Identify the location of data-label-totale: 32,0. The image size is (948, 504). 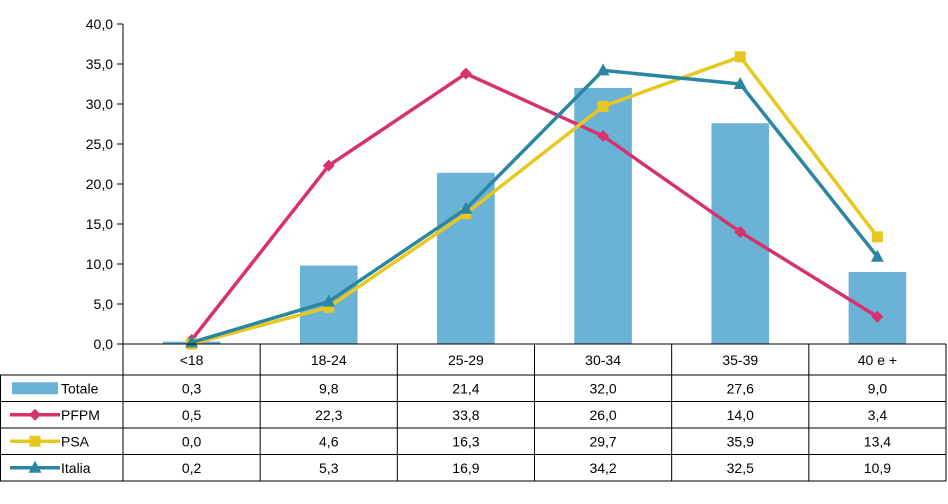
(602, 388).